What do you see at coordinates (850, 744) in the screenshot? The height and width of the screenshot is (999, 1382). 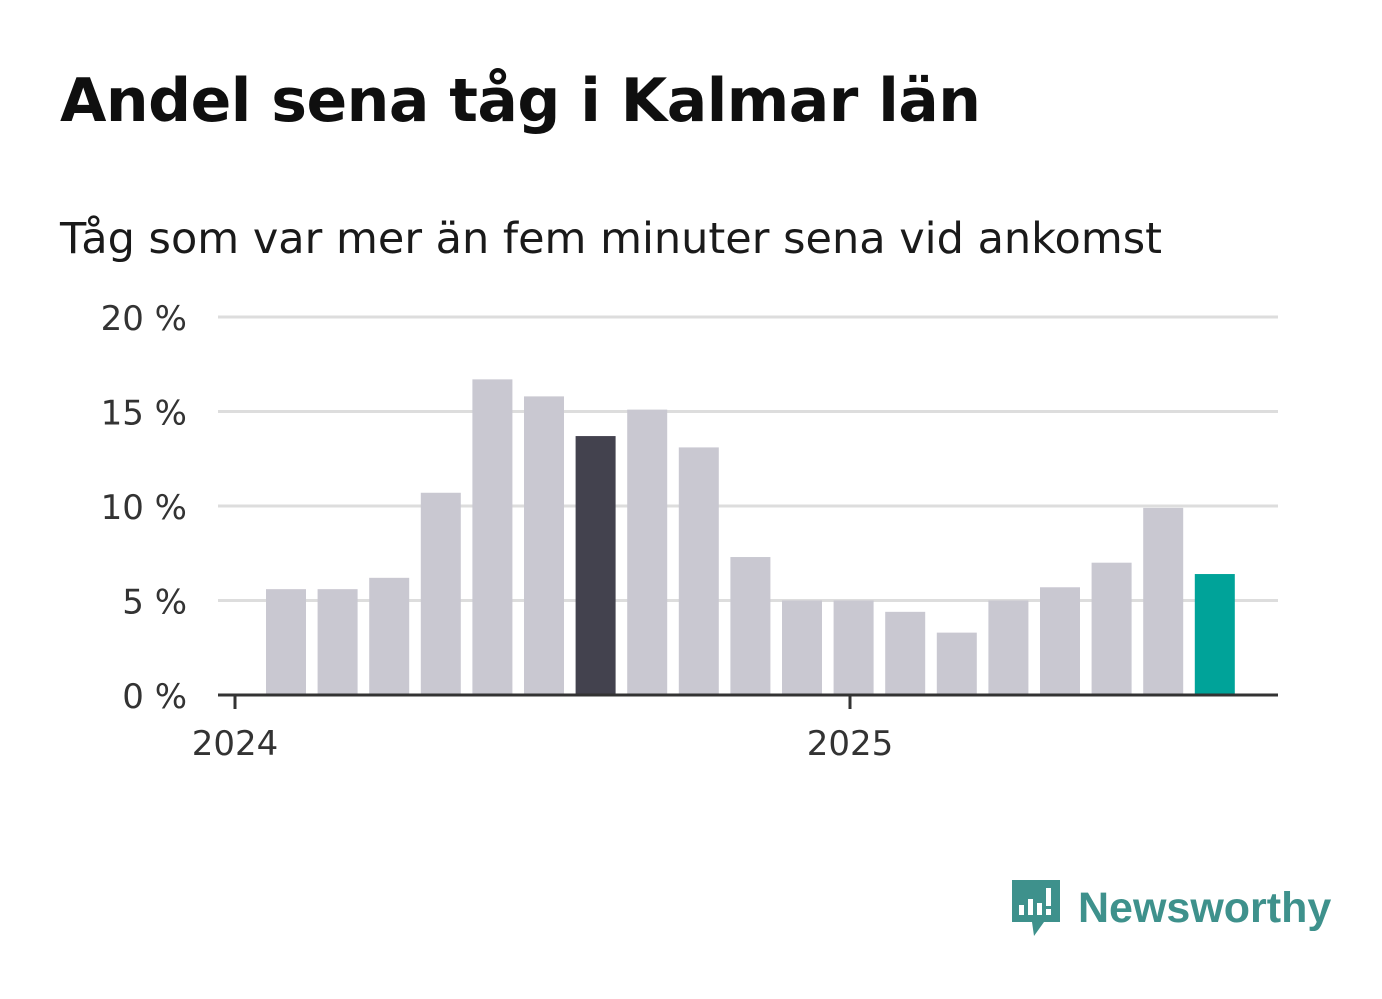 I see `x-tick-label: 2025` at bounding box center [850, 744].